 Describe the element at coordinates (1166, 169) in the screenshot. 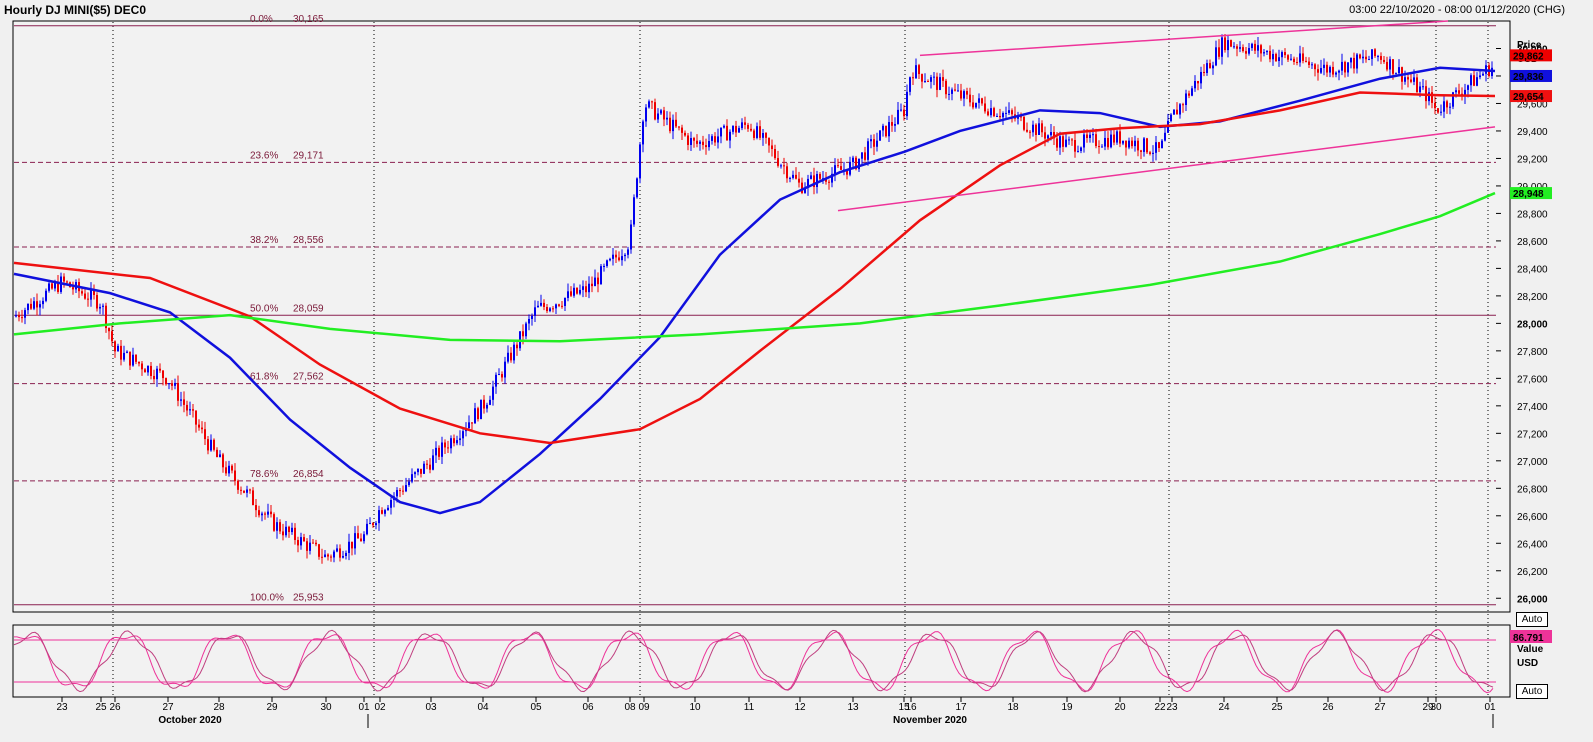

I see `channel-lower-line` at that location.